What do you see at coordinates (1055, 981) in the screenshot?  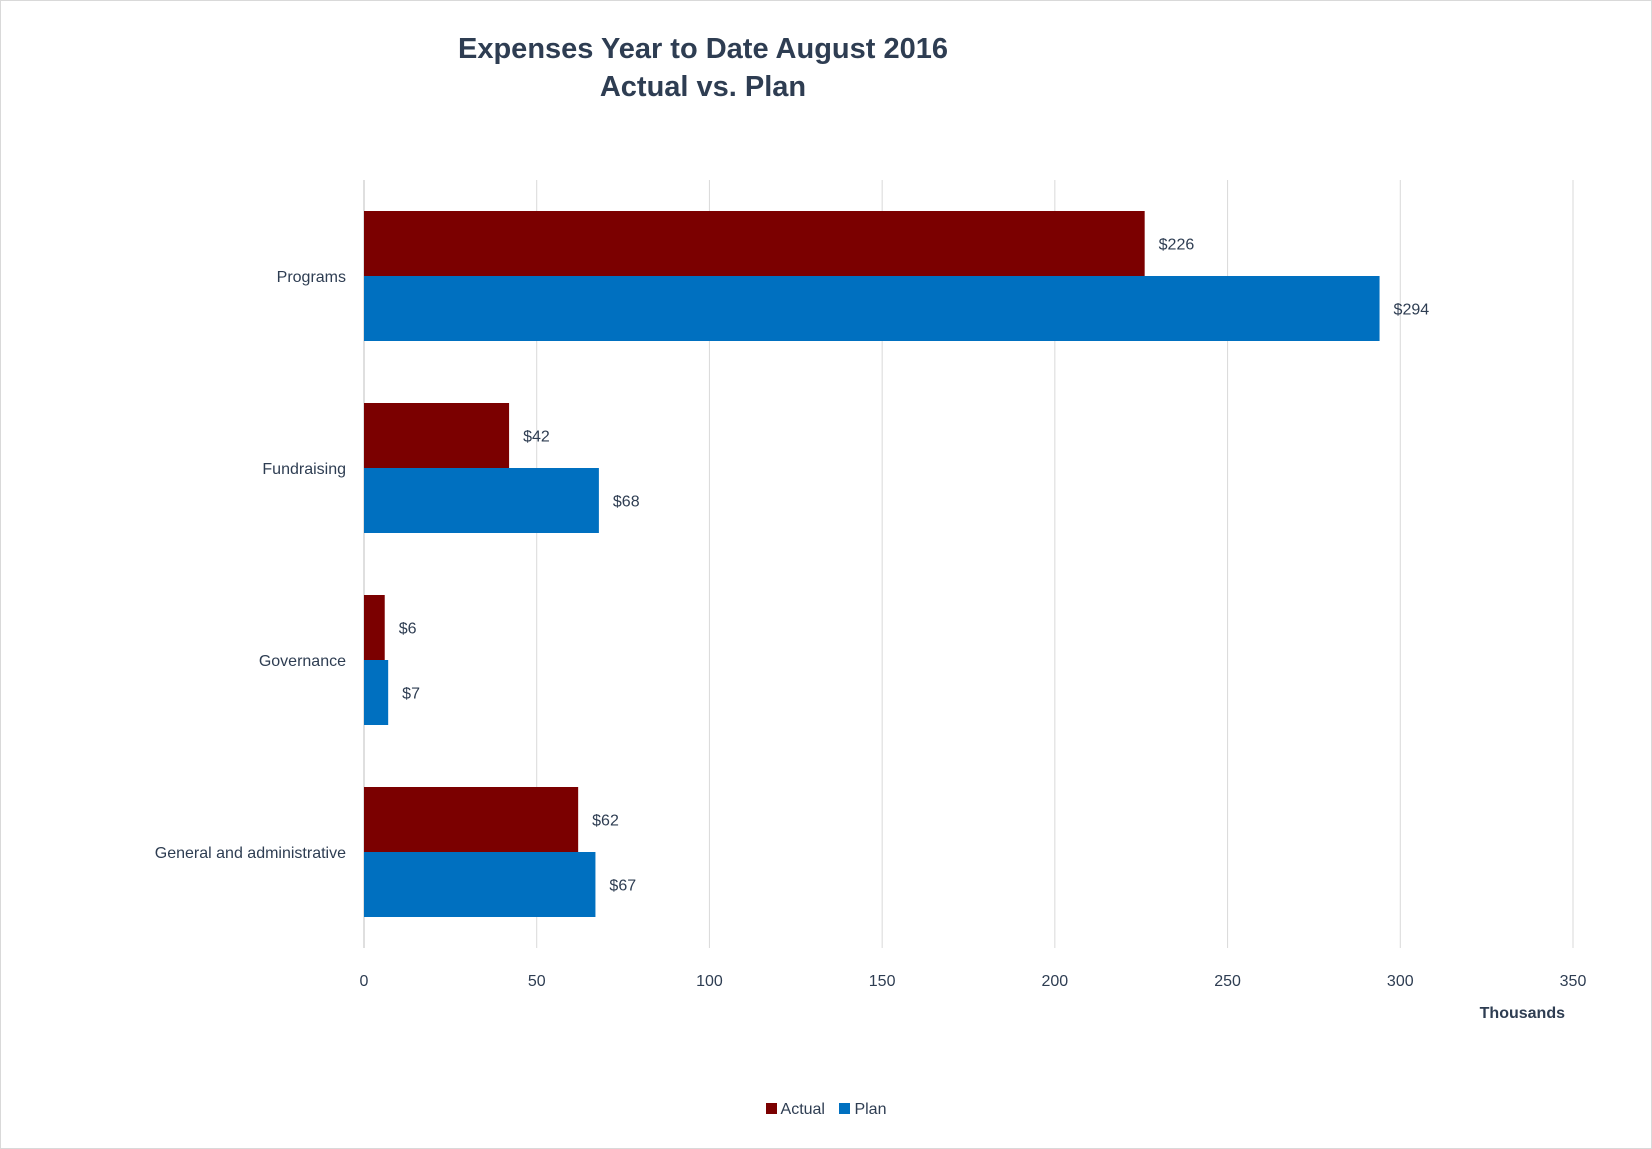 I see `x-tick-label: 200` at bounding box center [1055, 981].